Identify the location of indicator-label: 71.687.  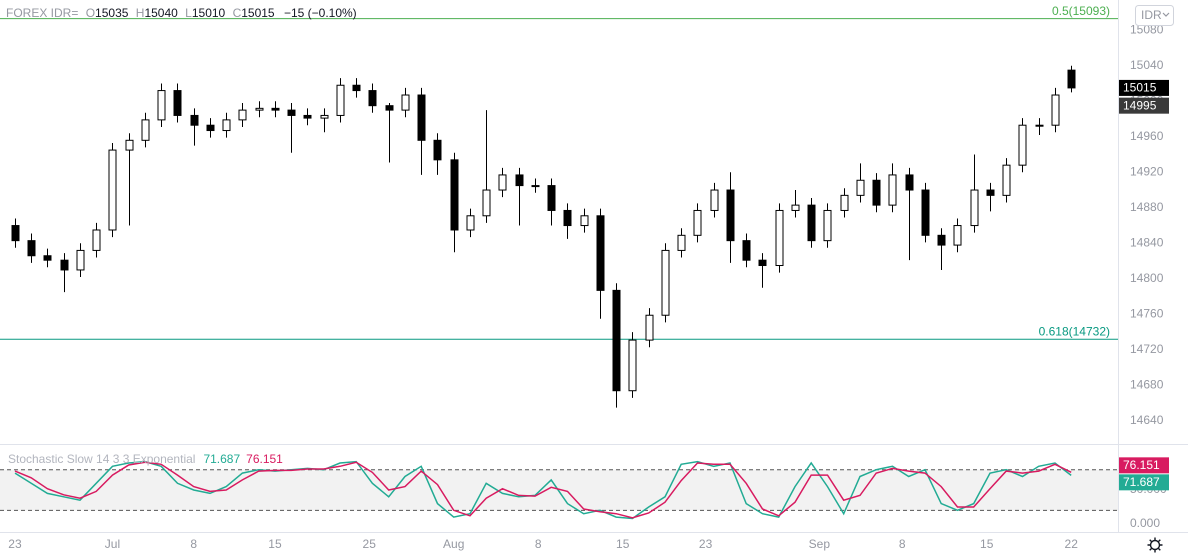
(1141, 482).